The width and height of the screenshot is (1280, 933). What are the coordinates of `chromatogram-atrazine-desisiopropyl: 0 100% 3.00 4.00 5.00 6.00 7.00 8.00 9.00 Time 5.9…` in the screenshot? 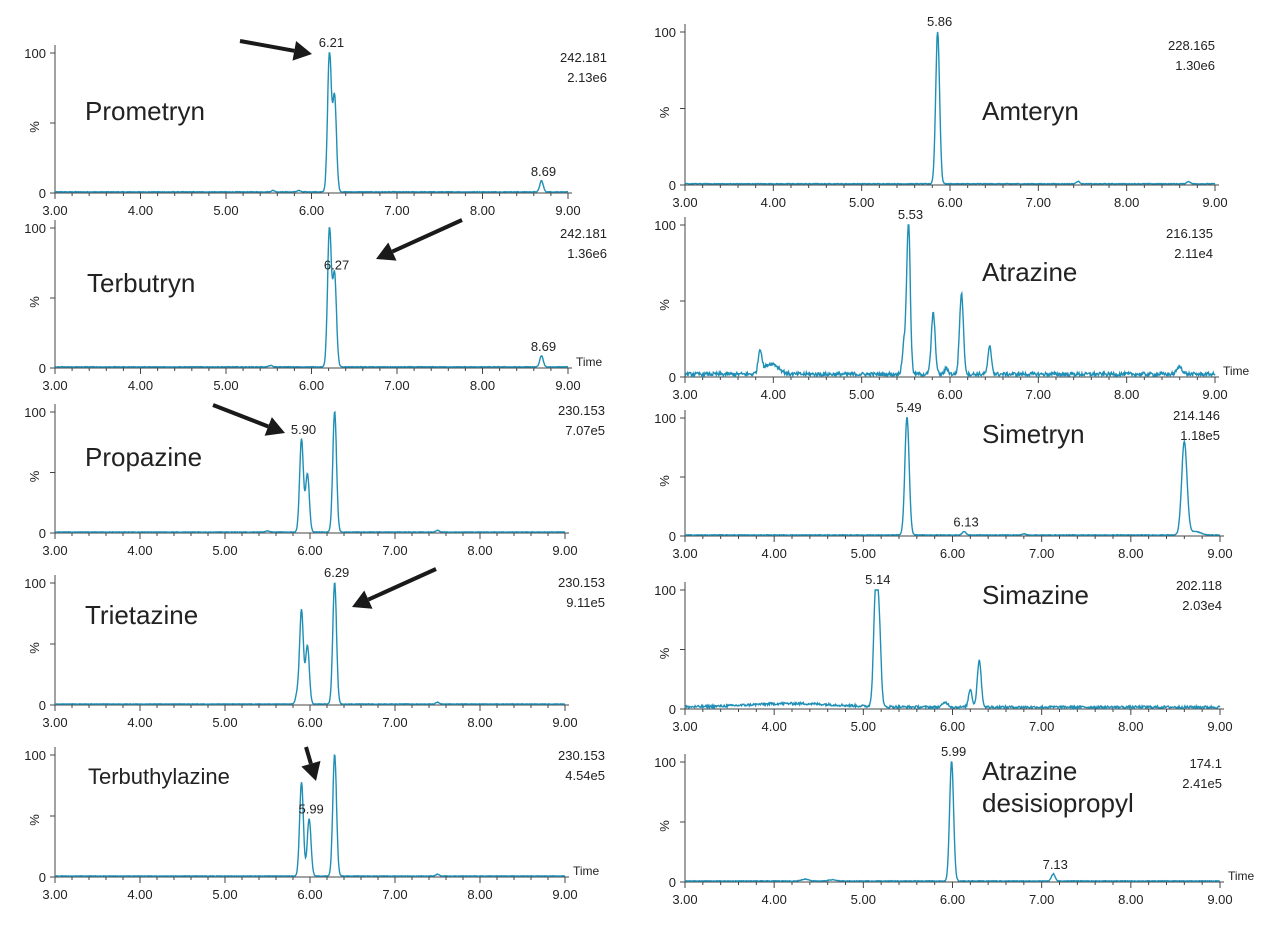 It's located at (954, 825).